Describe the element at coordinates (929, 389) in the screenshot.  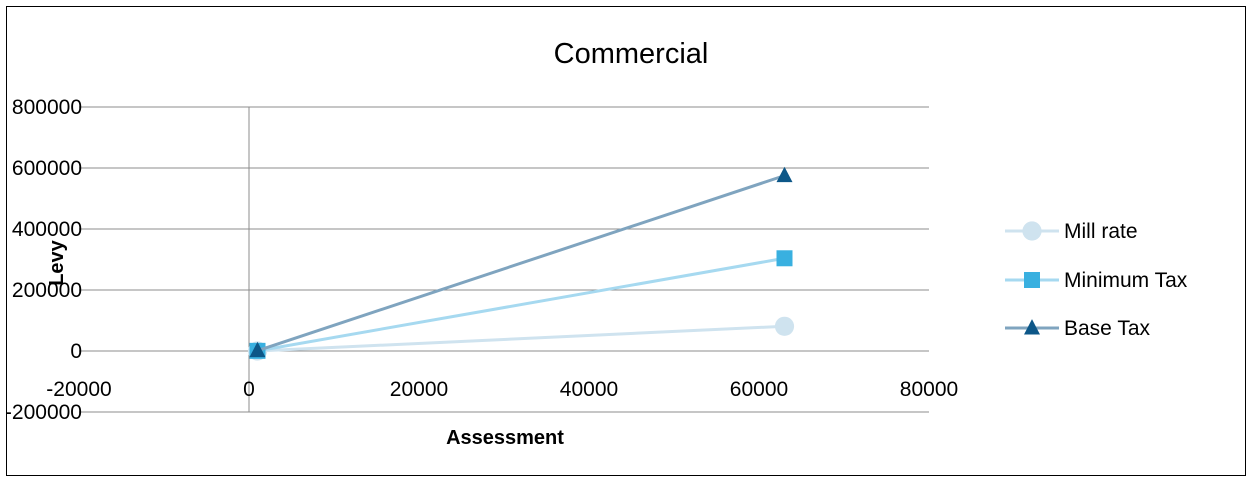
I see `x-tick-label-5: 80000` at that location.